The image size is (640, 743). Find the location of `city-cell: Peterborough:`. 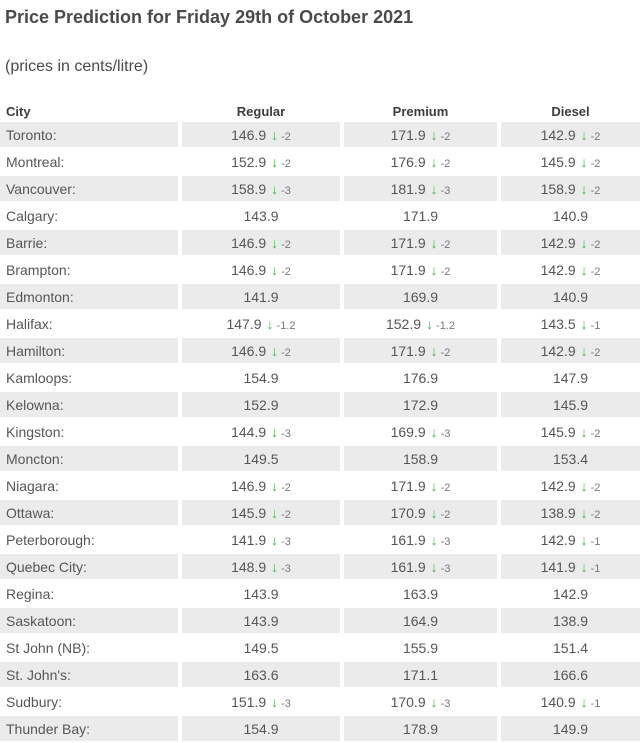

city-cell: Peterborough: is located at coordinates (50, 539).